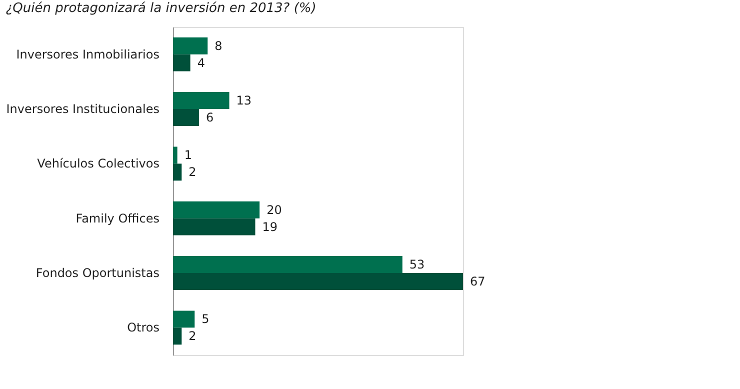 The height and width of the screenshot is (389, 740). What do you see at coordinates (244, 101) in the screenshot?
I see `data-label: 13` at bounding box center [244, 101].